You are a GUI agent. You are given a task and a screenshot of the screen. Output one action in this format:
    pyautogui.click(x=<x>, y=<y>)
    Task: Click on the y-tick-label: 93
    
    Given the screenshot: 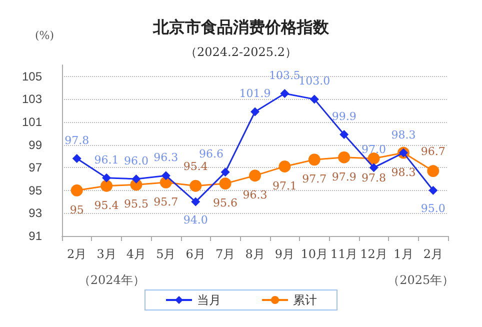 What is the action you would take?
    pyautogui.click(x=35, y=213)
    